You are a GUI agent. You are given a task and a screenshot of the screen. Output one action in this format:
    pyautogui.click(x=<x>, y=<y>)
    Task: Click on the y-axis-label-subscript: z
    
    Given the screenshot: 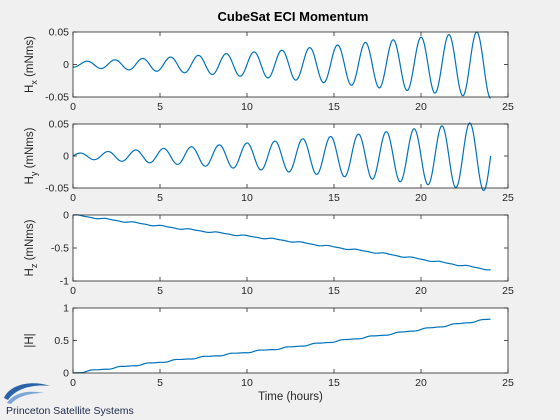 What is the action you would take?
    pyautogui.click(x=34, y=265)
    